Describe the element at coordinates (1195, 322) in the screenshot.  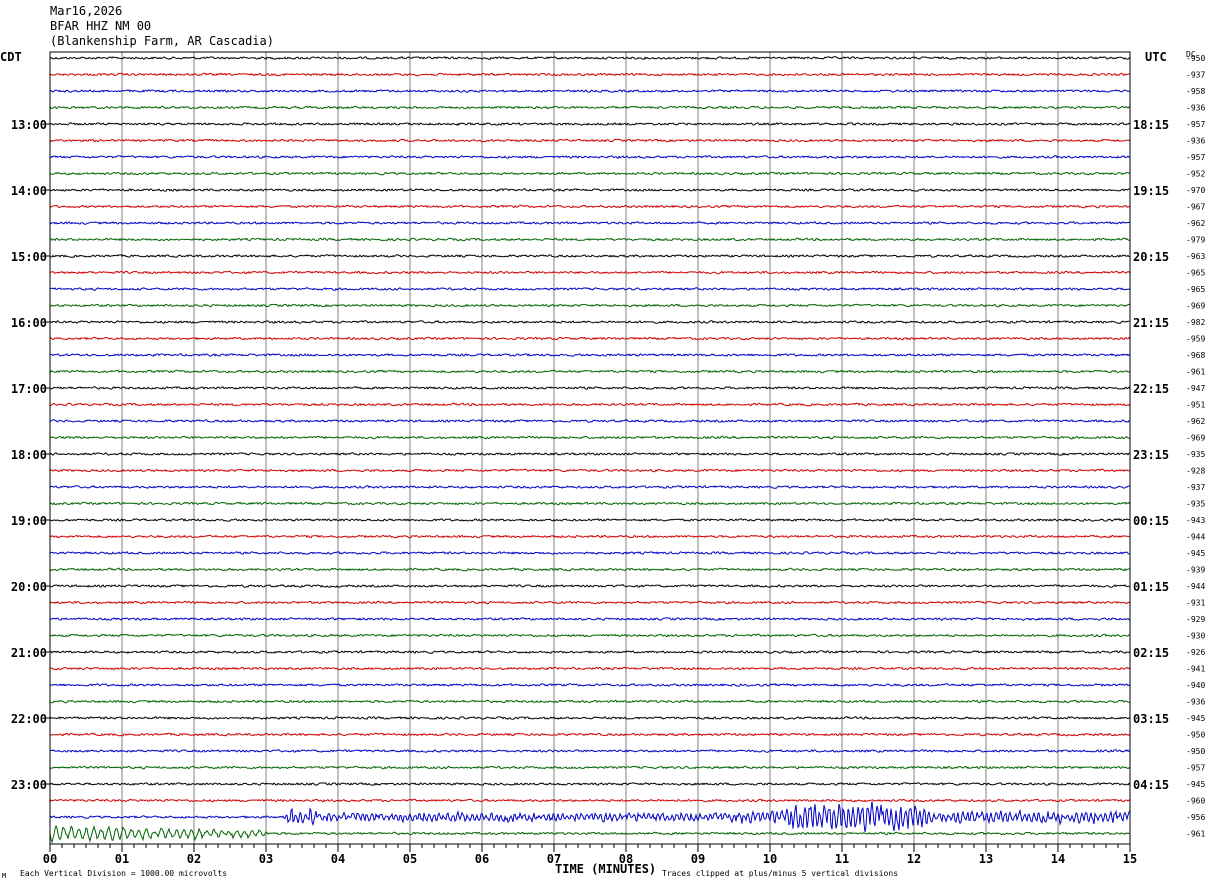
I see `dc-offset-label: -982` at that location.